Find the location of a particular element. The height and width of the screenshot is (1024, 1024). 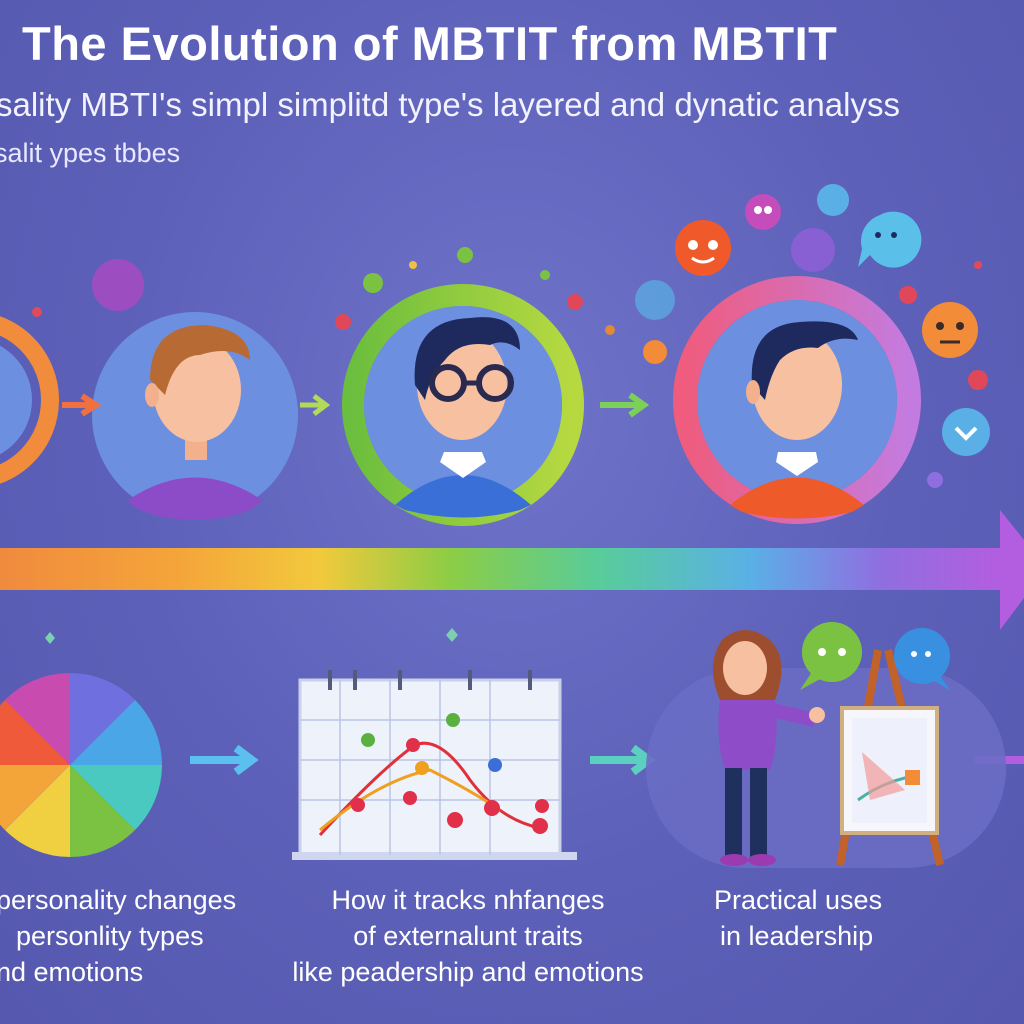

caption-line: nd emotions is located at coordinates (72, 972).